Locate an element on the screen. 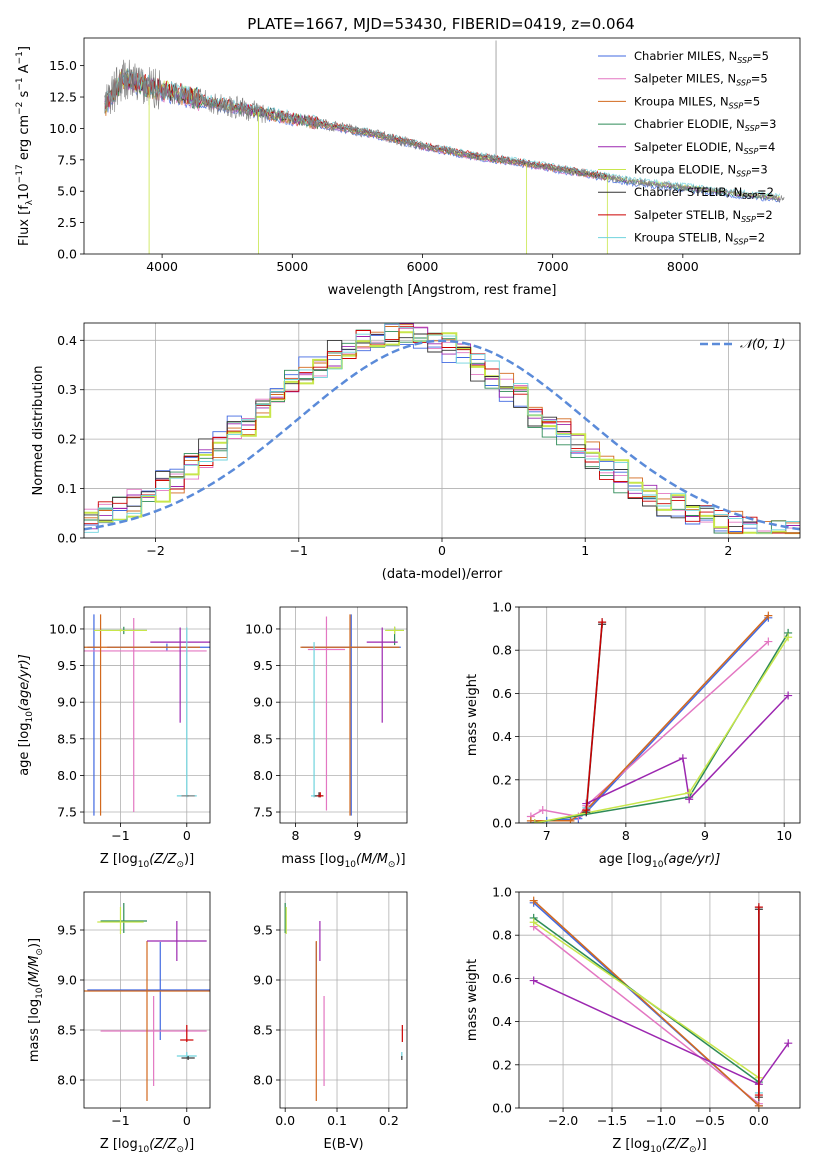  axes-frame is located at coordinates (147, 715).